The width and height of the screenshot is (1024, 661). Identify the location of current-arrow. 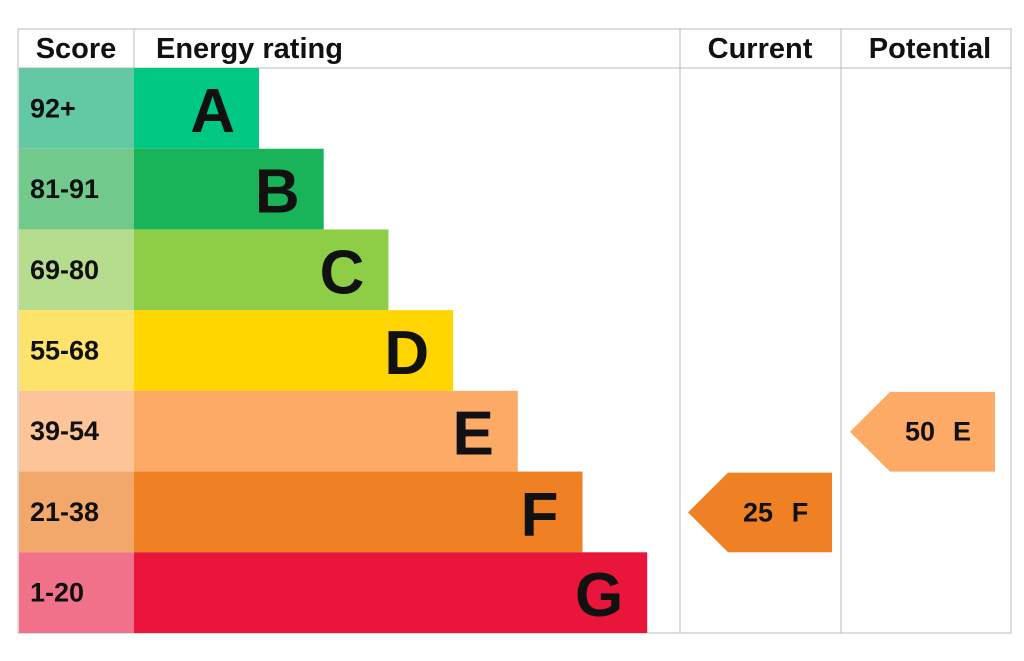
(760, 512).